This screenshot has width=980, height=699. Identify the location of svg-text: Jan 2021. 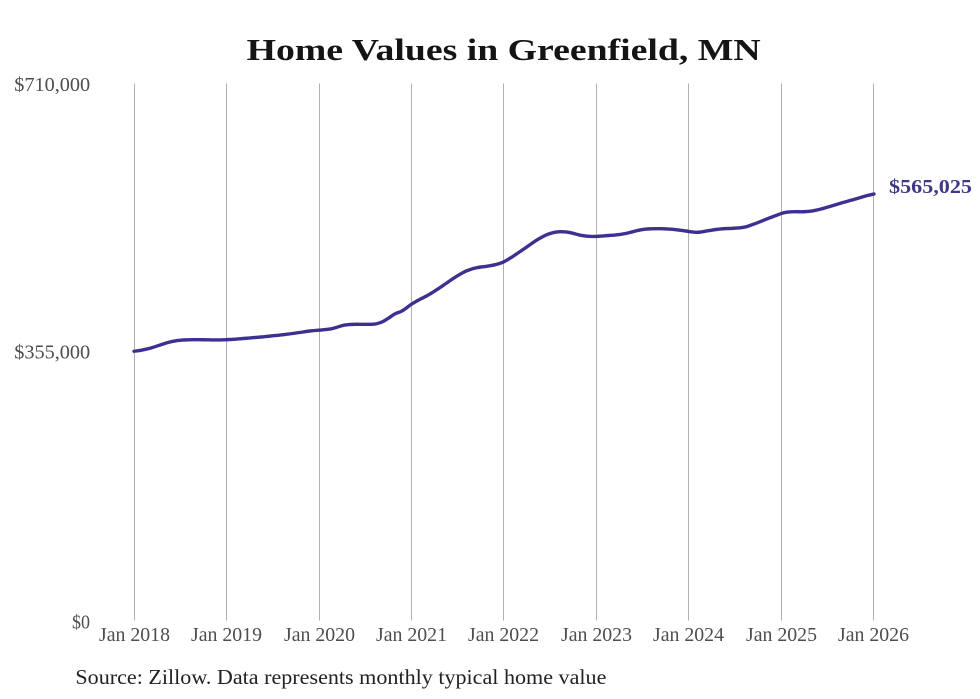
(411, 635).